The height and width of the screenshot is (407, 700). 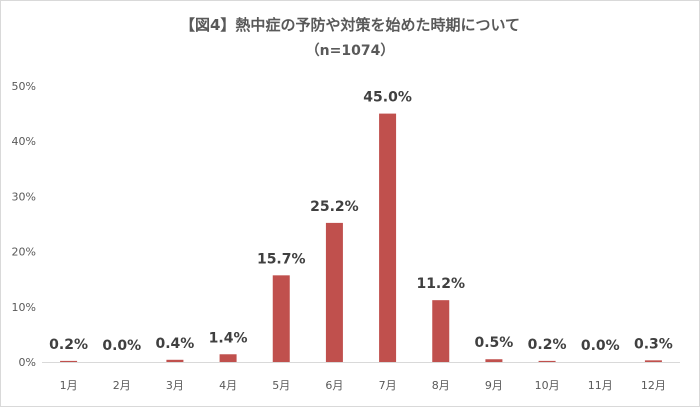 I want to click on y-tick-label: 30%, so click(x=24, y=196).